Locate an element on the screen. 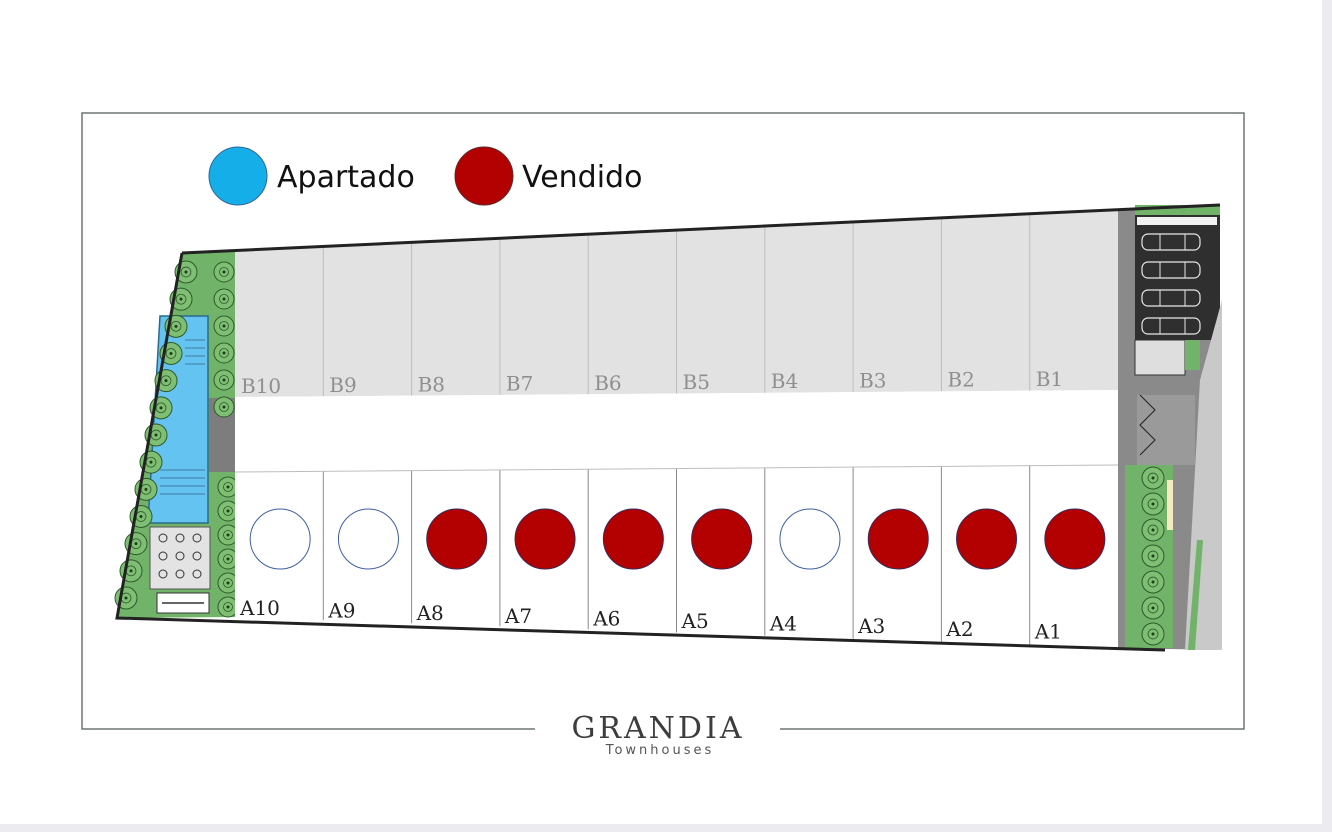 This screenshot has height=832, width=1332. legend-label-vendido: Vendido is located at coordinates (582, 177).